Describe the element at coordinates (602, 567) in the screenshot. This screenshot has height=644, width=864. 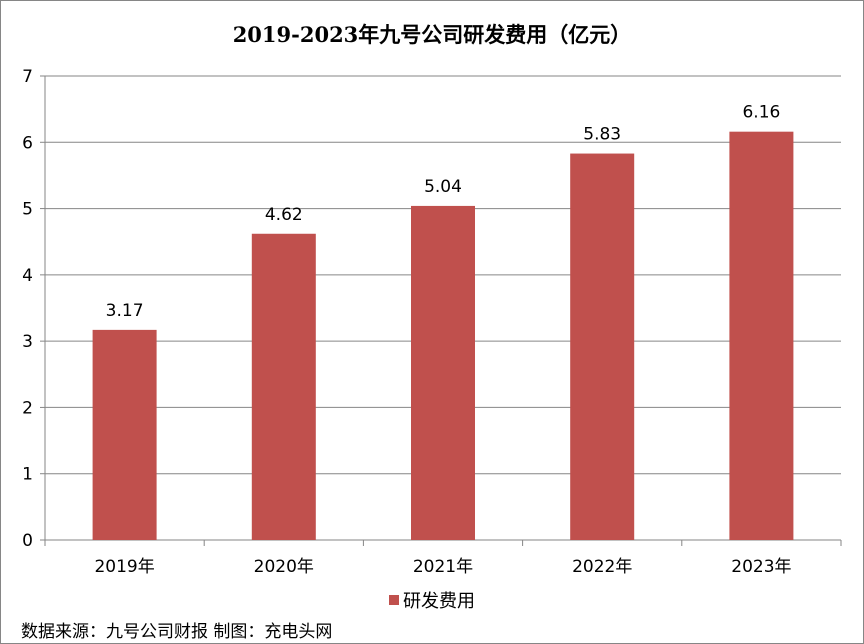
I see `x-tick-label: 2022年` at that location.